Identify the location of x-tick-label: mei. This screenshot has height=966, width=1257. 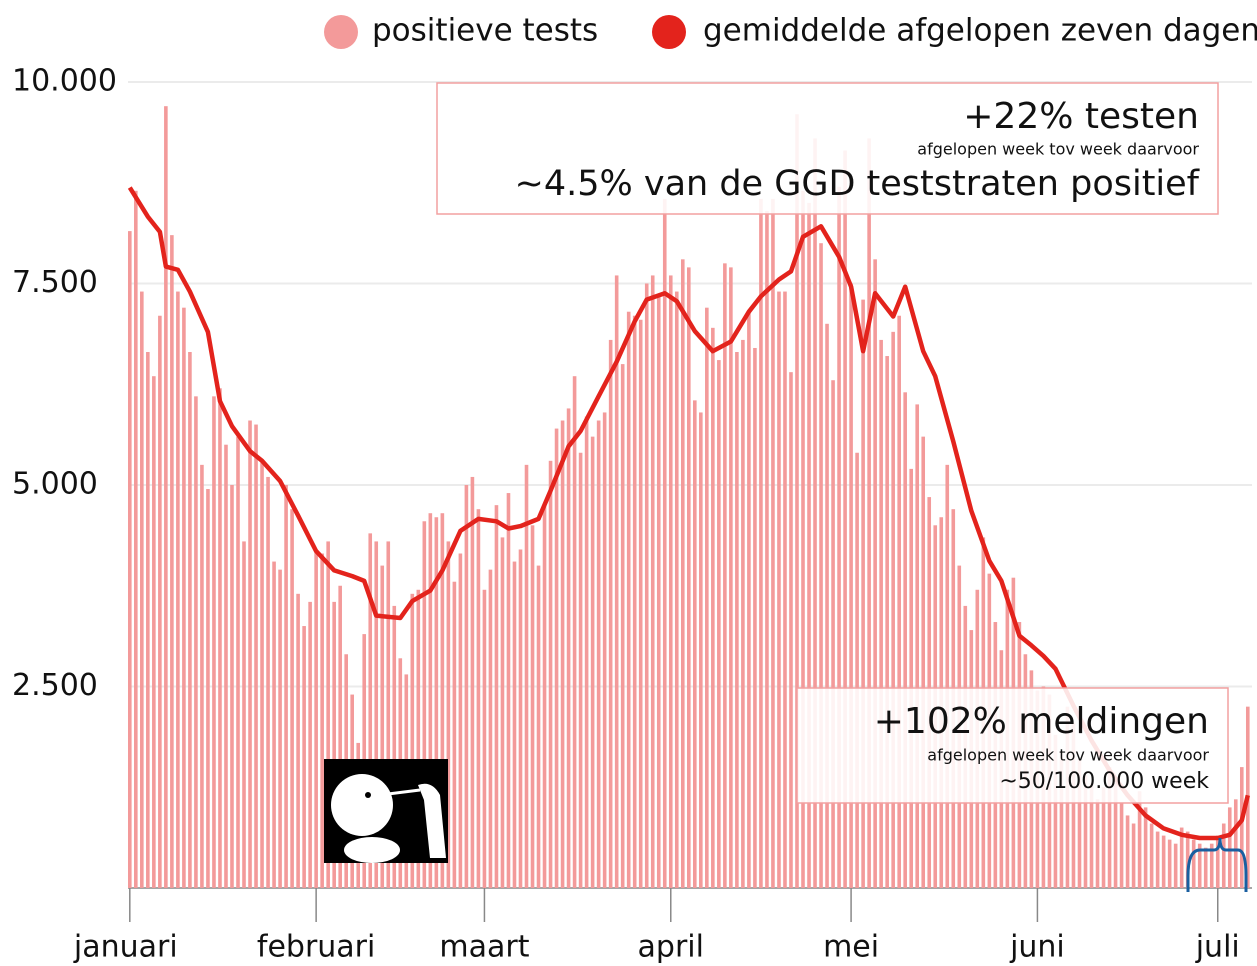
(851, 947).